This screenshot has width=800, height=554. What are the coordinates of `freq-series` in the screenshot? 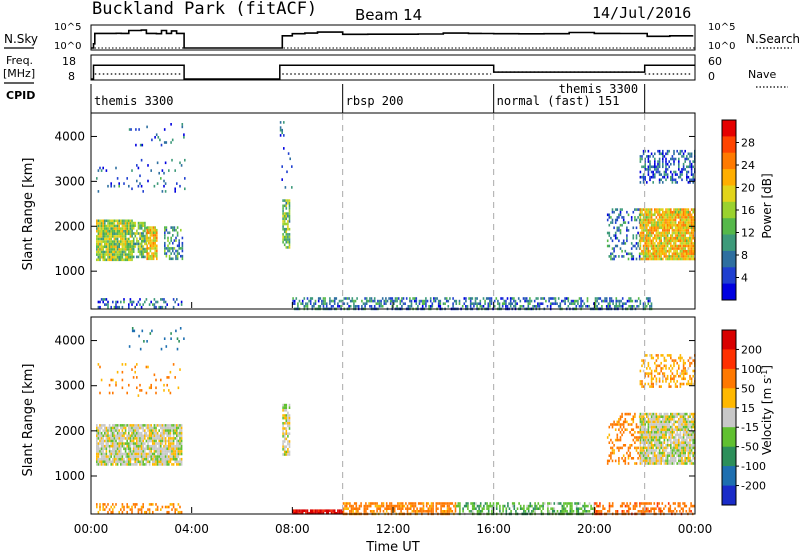 It's located at (393, 72).